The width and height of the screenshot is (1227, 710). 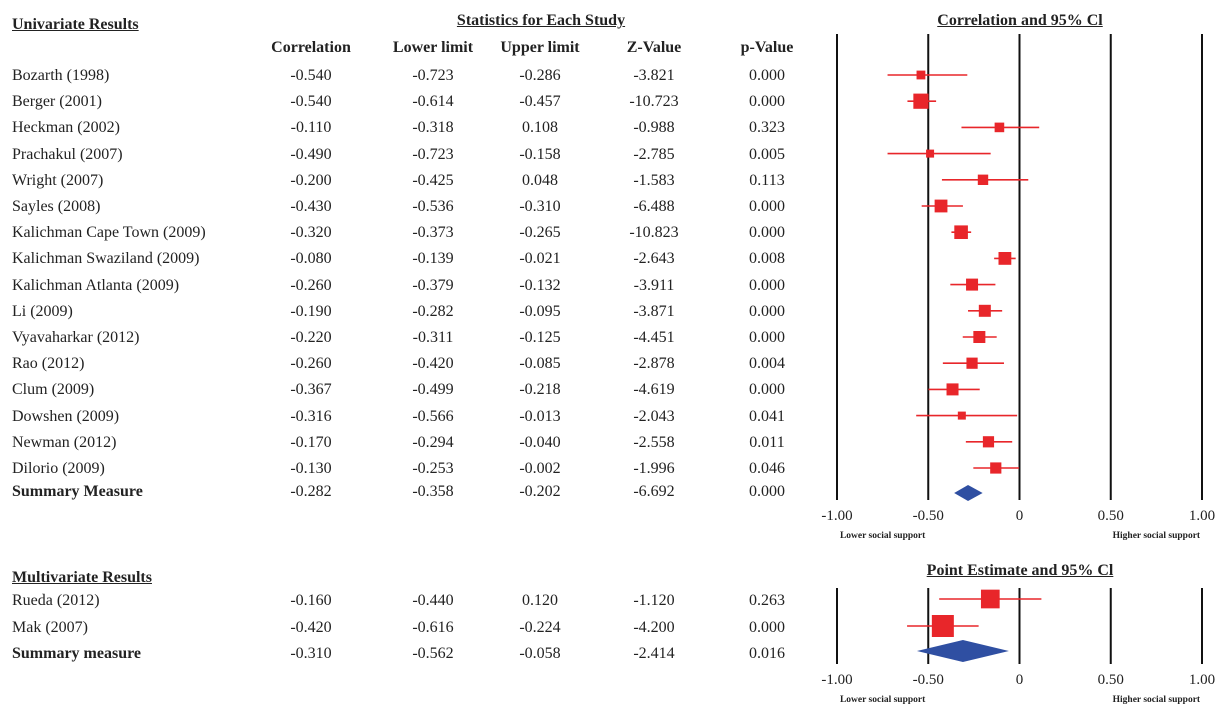 I want to click on table-cell: -0.316, so click(x=311, y=416).